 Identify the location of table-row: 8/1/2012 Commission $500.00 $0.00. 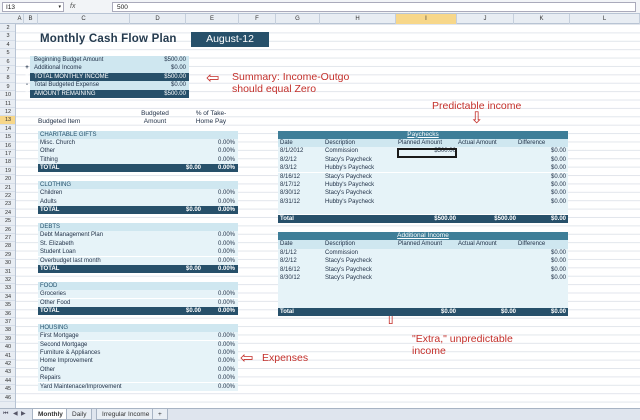
(423, 151).